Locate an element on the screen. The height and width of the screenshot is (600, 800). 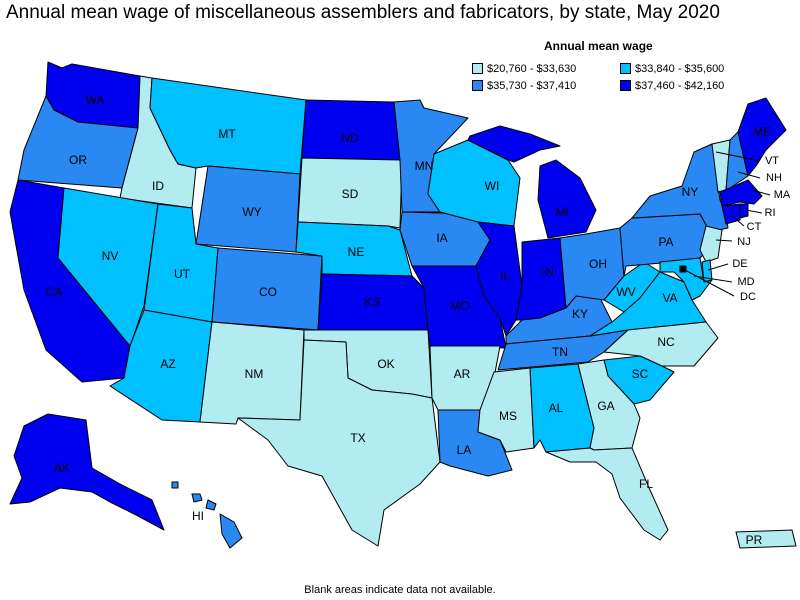
label-TN: TN is located at coordinates (560, 352).